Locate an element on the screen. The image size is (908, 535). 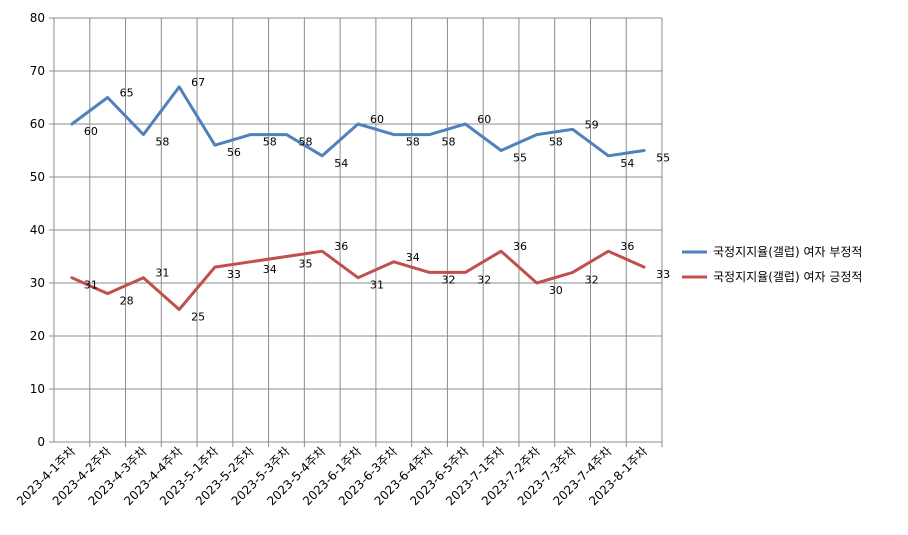
y-tick-label: 40 is located at coordinates (37, 230).